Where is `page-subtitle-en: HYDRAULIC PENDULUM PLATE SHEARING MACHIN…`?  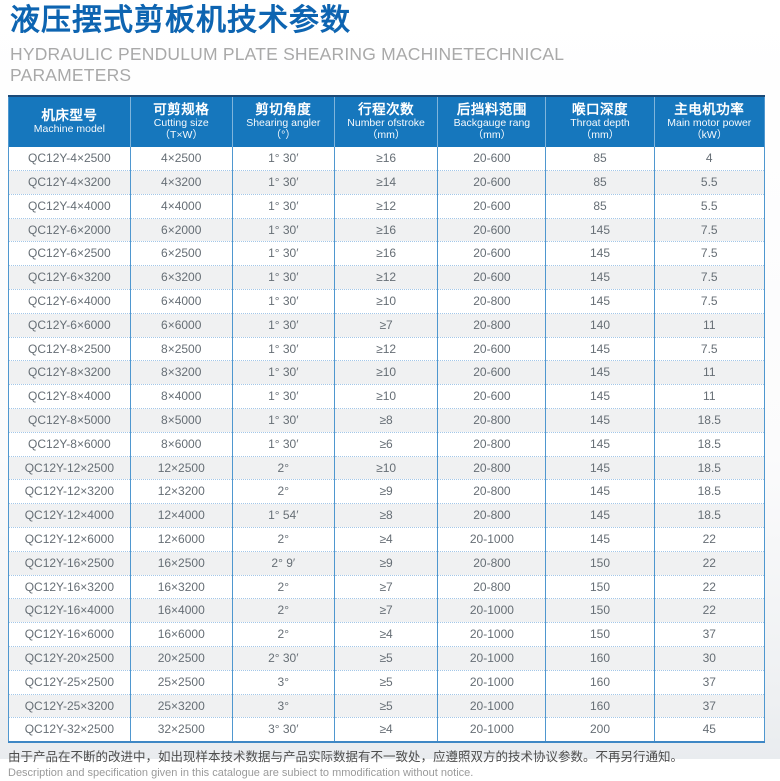 page-subtitle-en: HYDRAULIC PENDULUM PLATE SHEARING MACHIN… is located at coordinates (287, 64).